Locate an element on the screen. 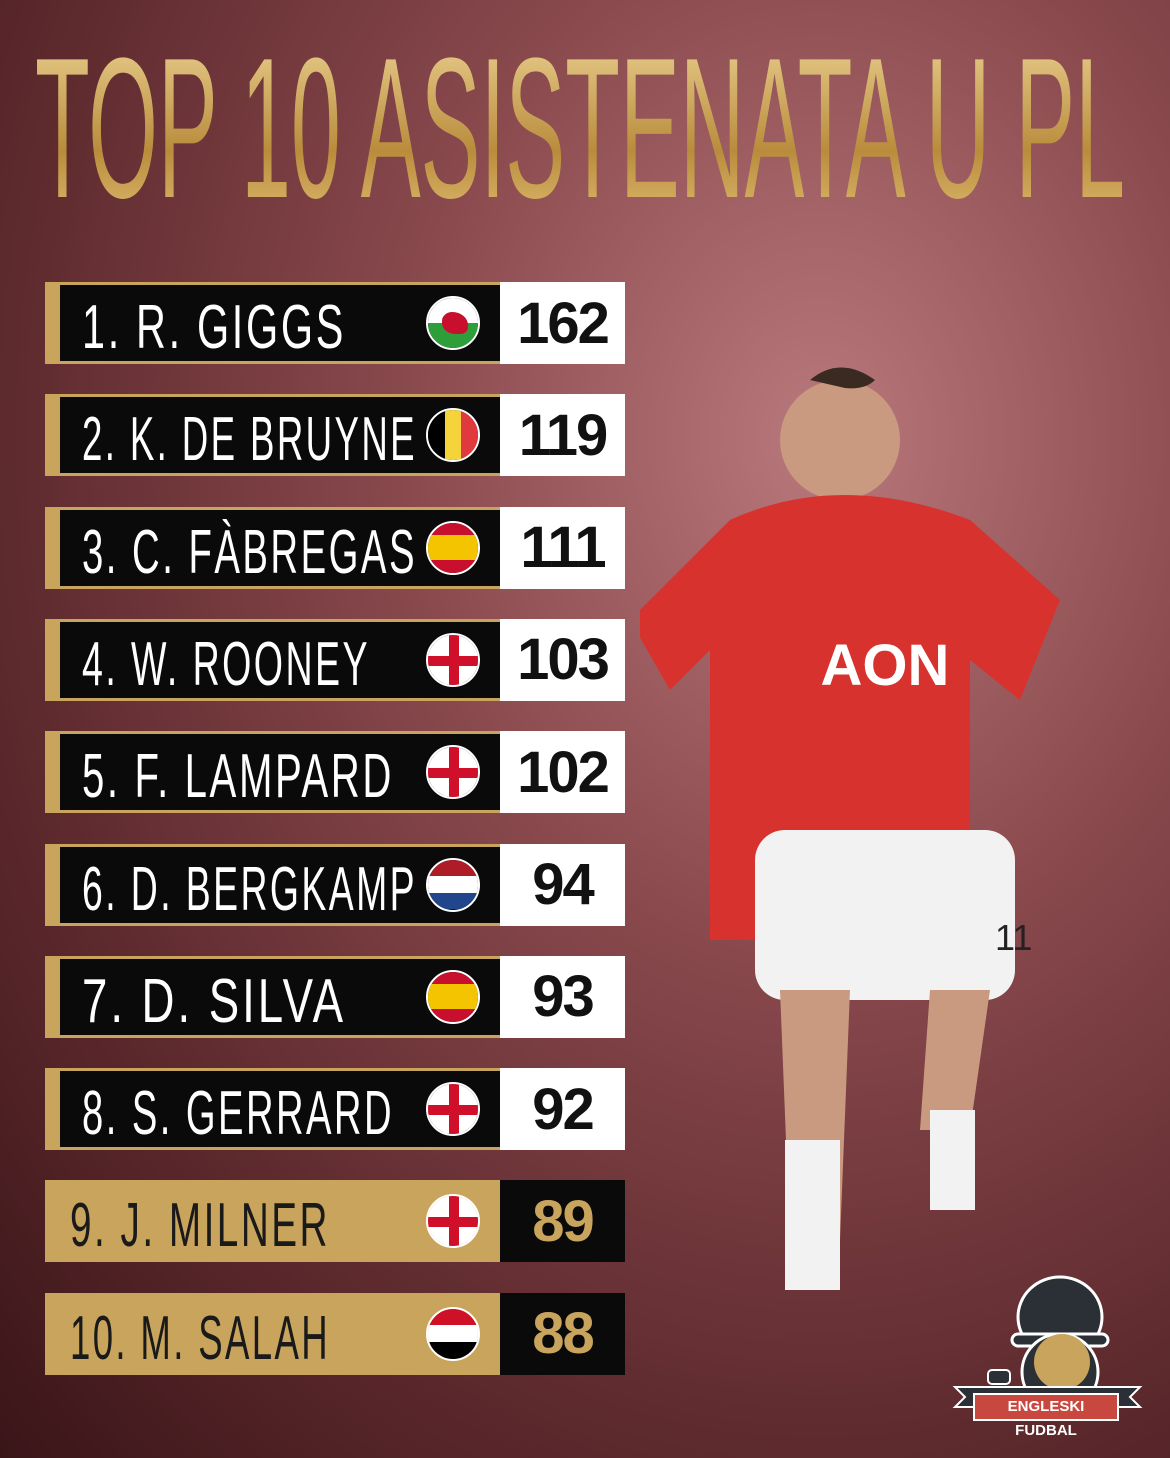 The image size is (1170, 1458). title-text: TOP 10 ASISTENATA U PL is located at coordinates (580, 117).